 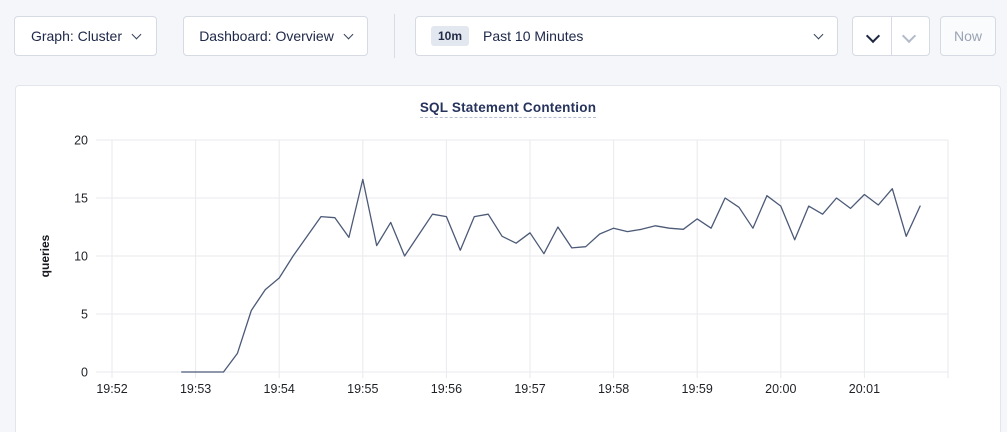 I want to click on y-tick-label: 5, so click(x=84, y=315).